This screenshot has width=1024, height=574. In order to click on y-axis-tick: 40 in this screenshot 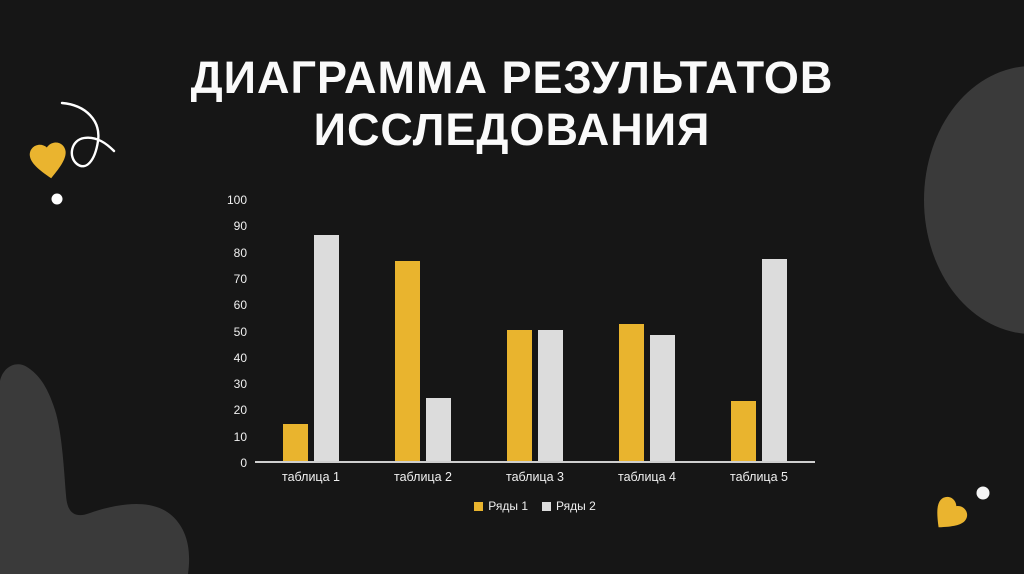, I will do `click(240, 357)`.